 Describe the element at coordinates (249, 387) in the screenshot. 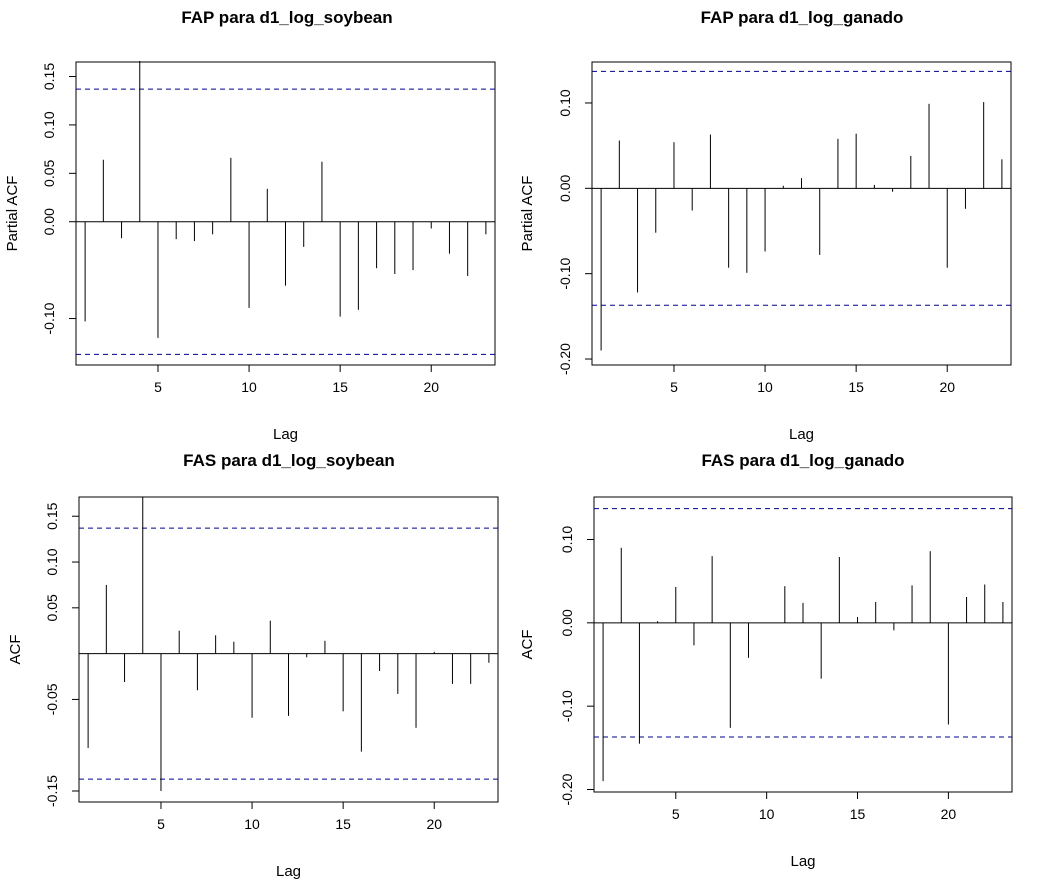

I see `panel-1-x-tick-label: 10` at that location.